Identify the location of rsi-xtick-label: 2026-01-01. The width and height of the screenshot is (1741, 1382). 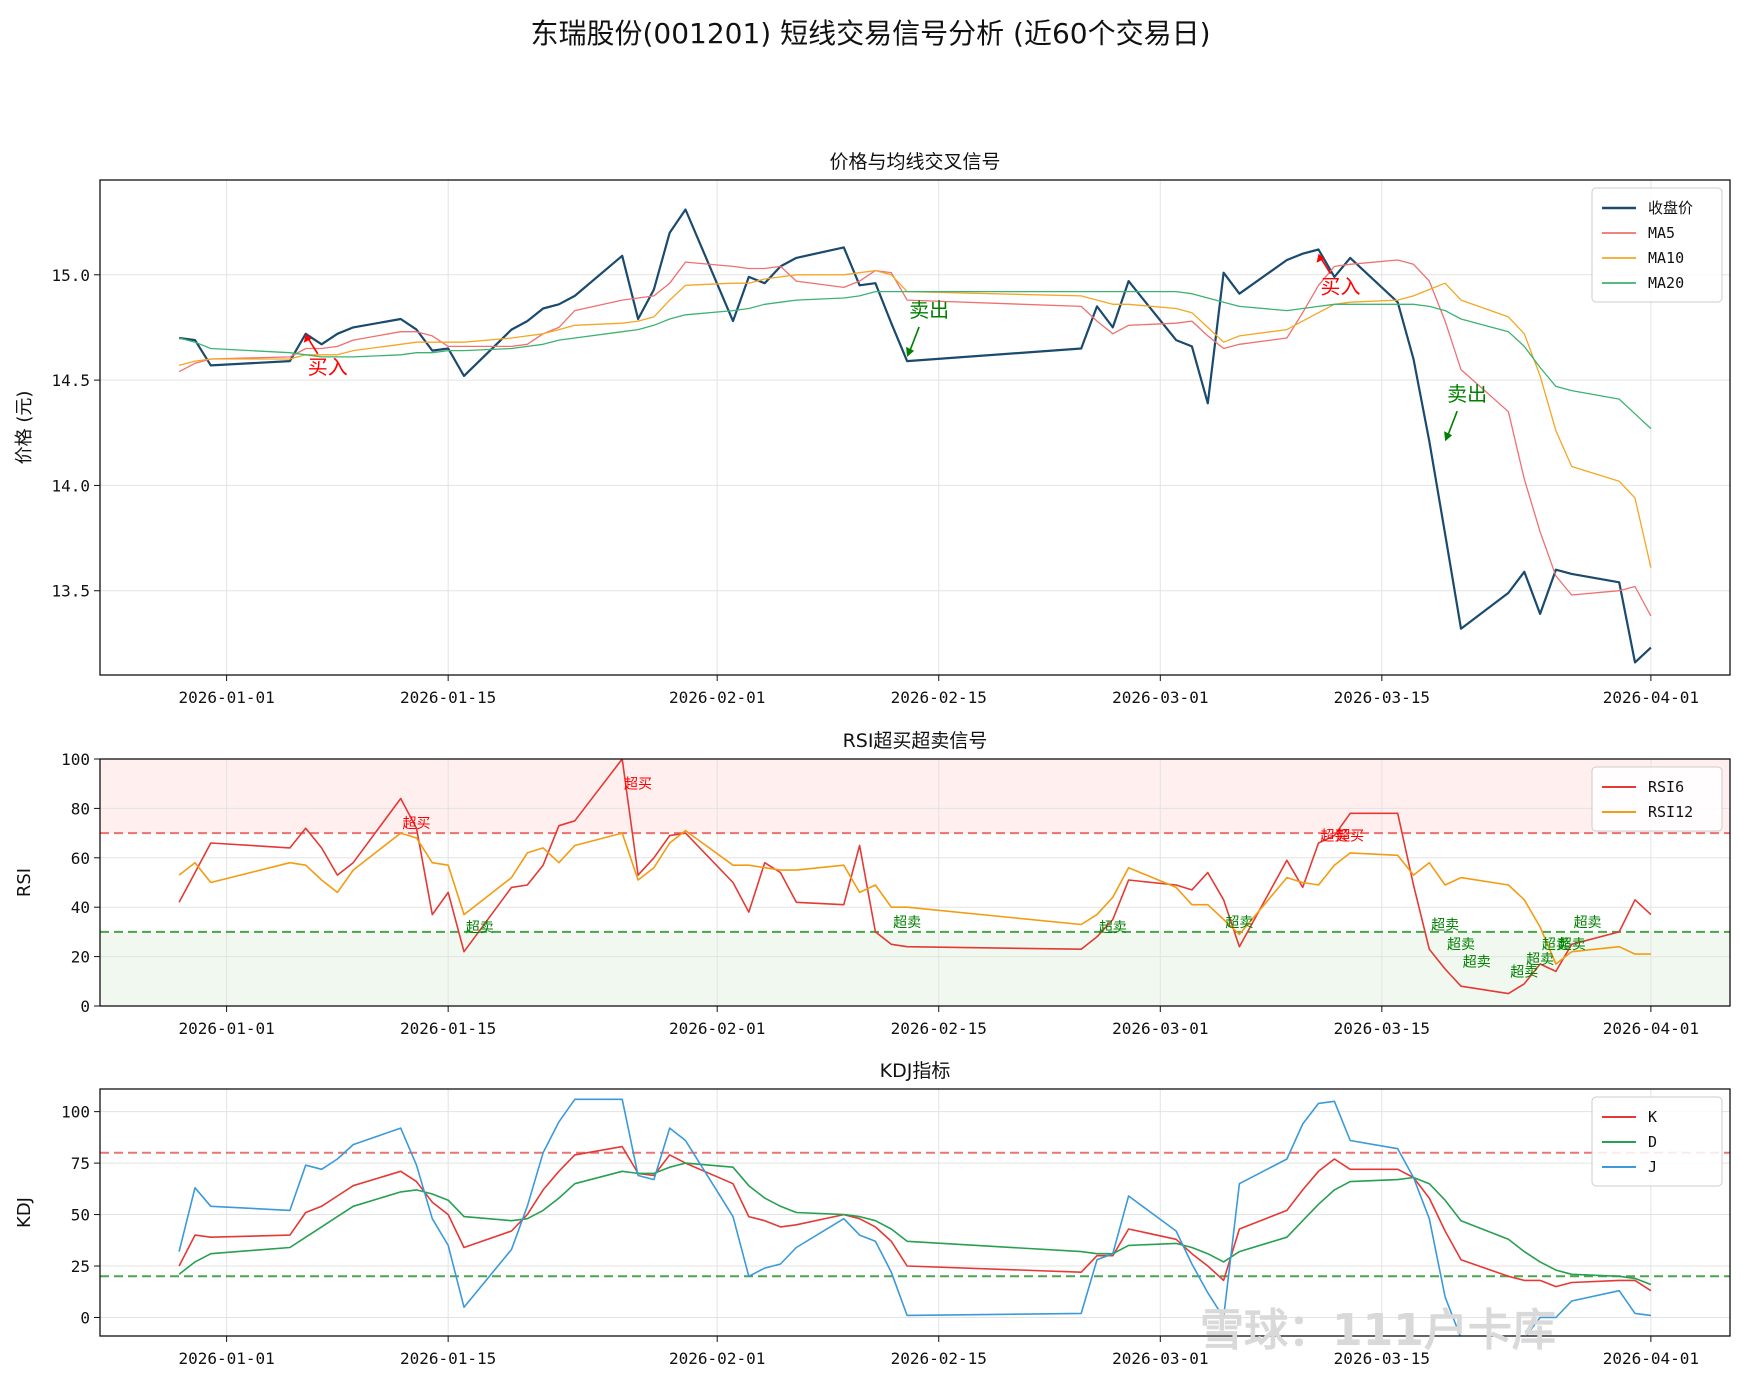
(226, 1028).